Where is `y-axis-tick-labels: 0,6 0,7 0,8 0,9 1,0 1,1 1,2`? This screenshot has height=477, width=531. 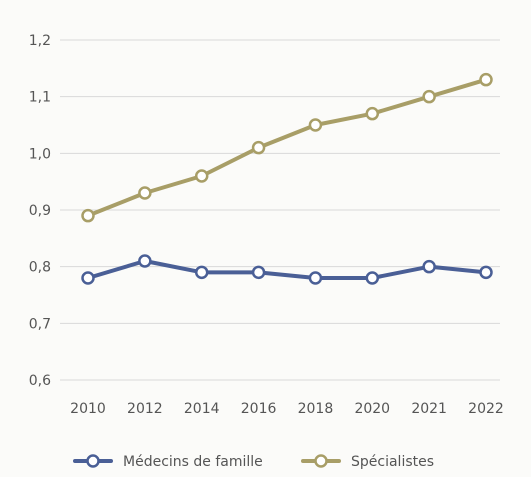
y-axis-tick-labels: 0,6 0,7 0,8 0,9 1,0 1,1 1,2 is located at coordinates (40, 211).